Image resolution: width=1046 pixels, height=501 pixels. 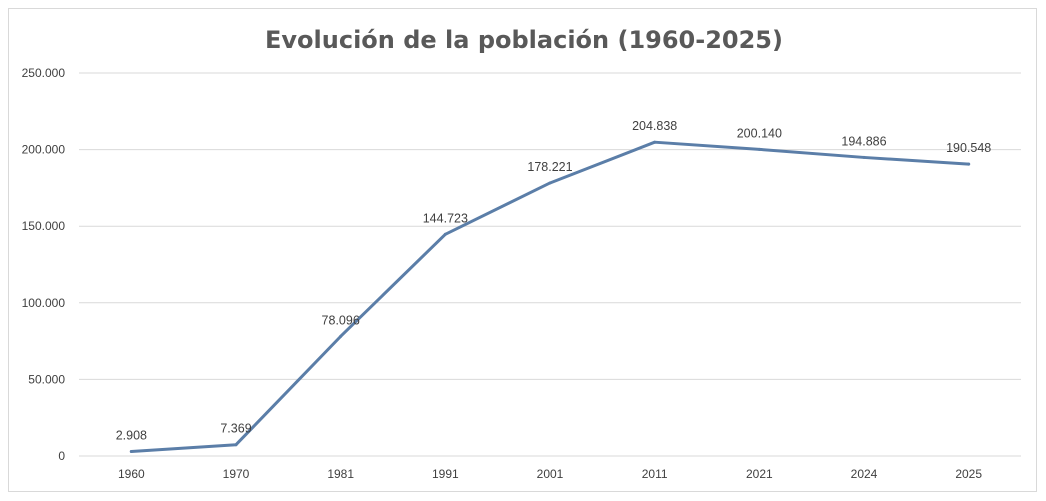 I want to click on x-axis-tick-labels: 1960 1970 1981 1991 2001 2011 2021 2024 2025, so click(x=550, y=474).